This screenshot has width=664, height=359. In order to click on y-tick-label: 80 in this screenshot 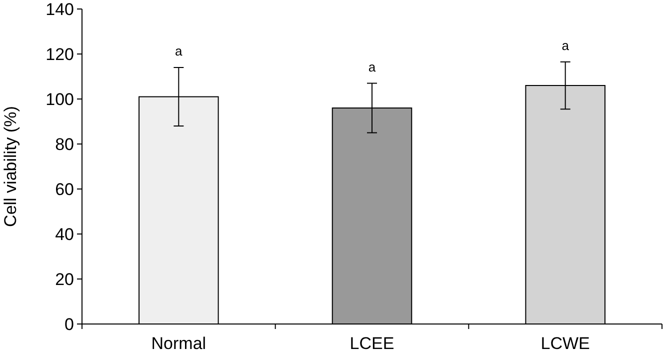, I will do `click(64, 144)`.